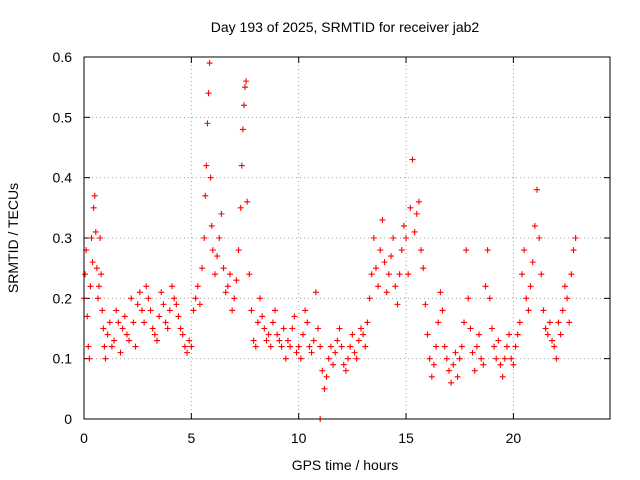  I want to click on y-tick-label: 0.4, so click(63, 178).